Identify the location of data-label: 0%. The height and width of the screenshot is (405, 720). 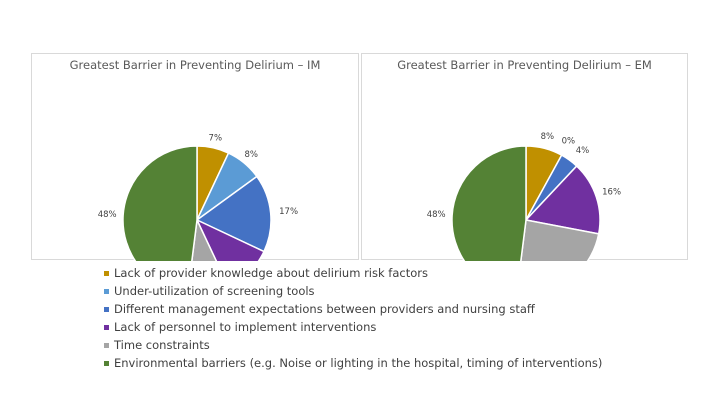
(569, 141).